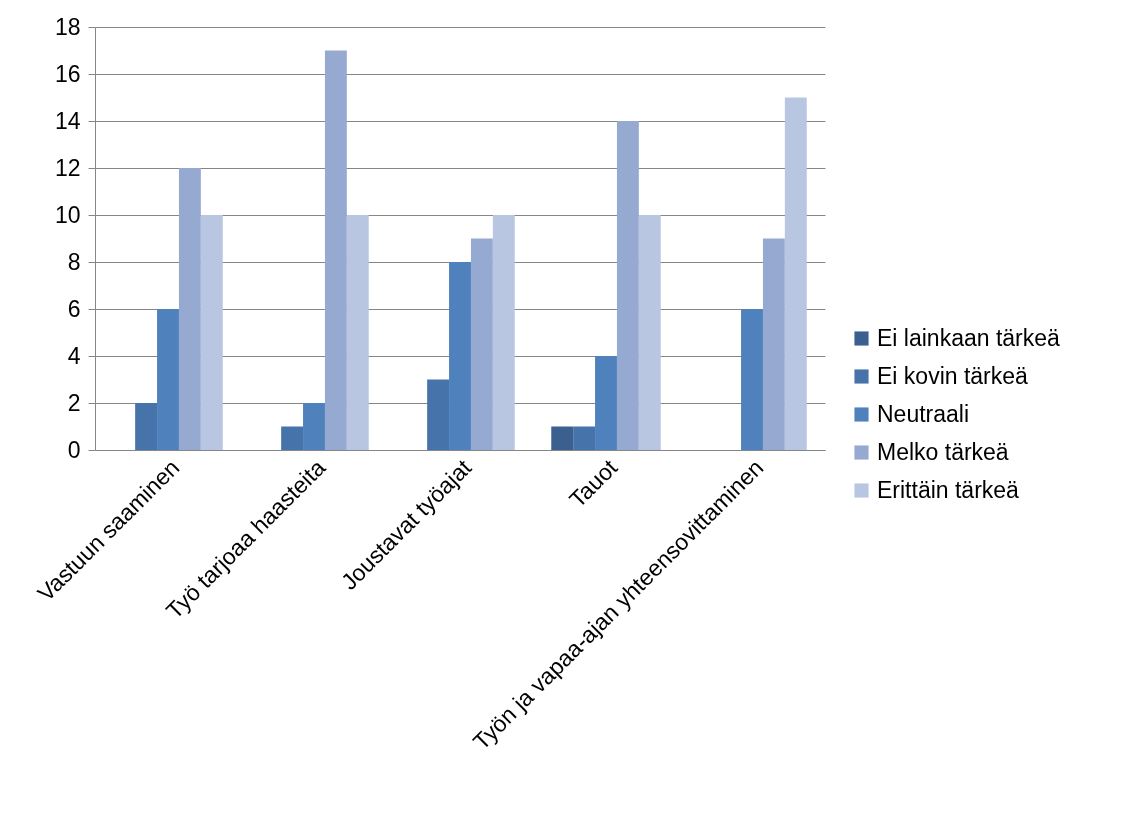 The width and height of the screenshot is (1125, 834). I want to click on y-tick-label: 2, so click(74, 402).